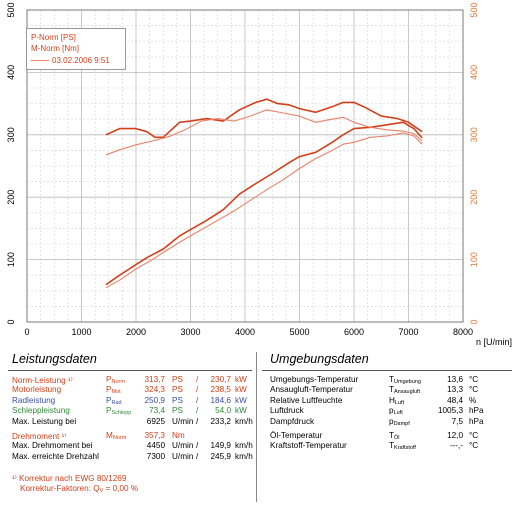 Image resolution: width=517 pixels, height=505 pixels. I want to click on umgebung-symbol-sub: Kraftstoff, so click(405, 448).